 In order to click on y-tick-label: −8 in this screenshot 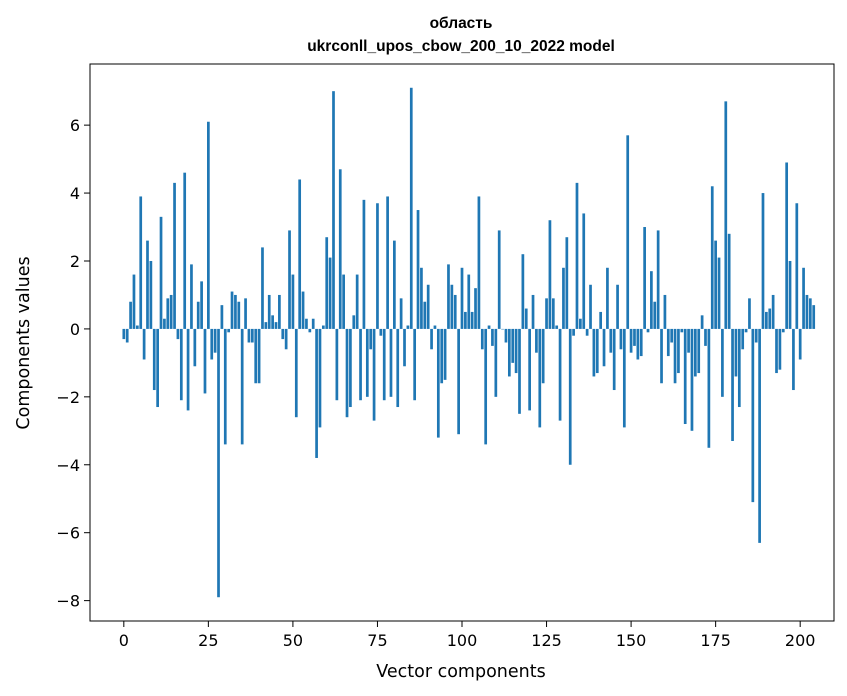, I will do `click(68, 601)`.